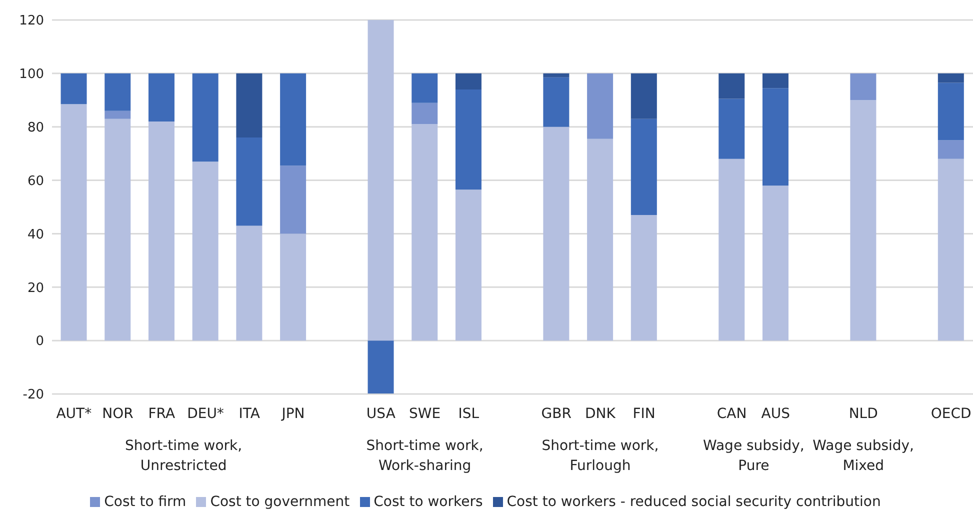 The height and width of the screenshot is (522, 973). I want to click on x-tick-label: CAN, so click(731, 414).